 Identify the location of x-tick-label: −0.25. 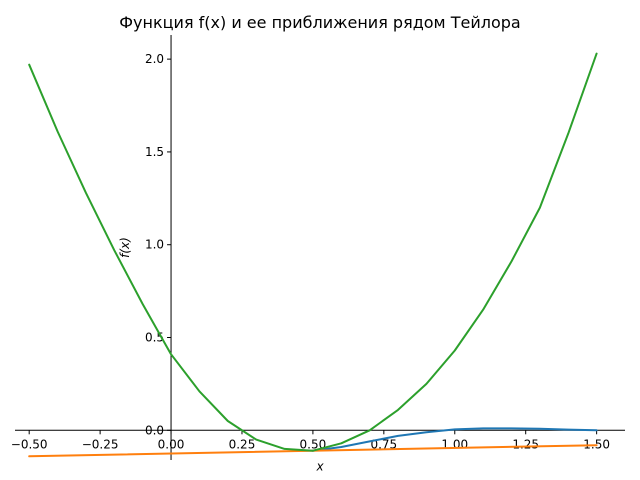
(100, 444).